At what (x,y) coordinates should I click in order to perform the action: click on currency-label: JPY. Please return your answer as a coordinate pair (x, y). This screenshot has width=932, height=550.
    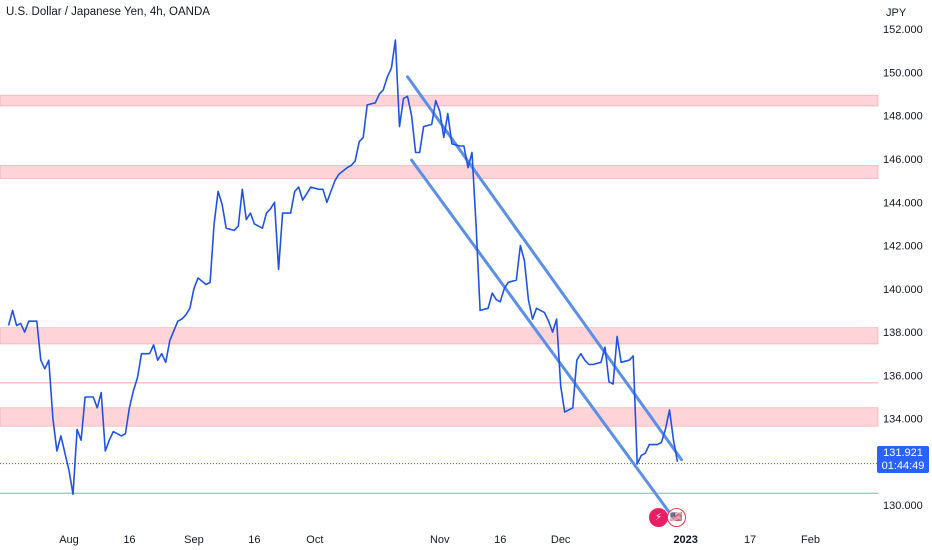
    Looking at the image, I should click on (896, 13).